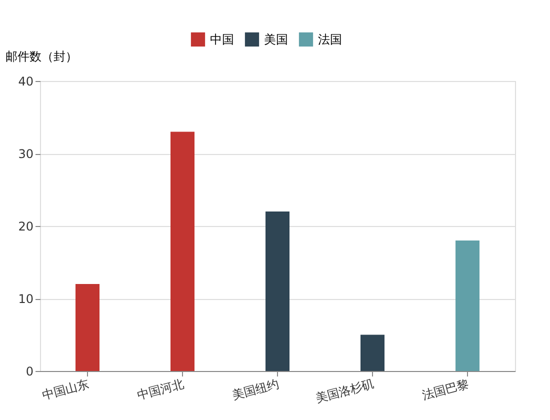  I want to click on legend-label: 中国, so click(222, 39).